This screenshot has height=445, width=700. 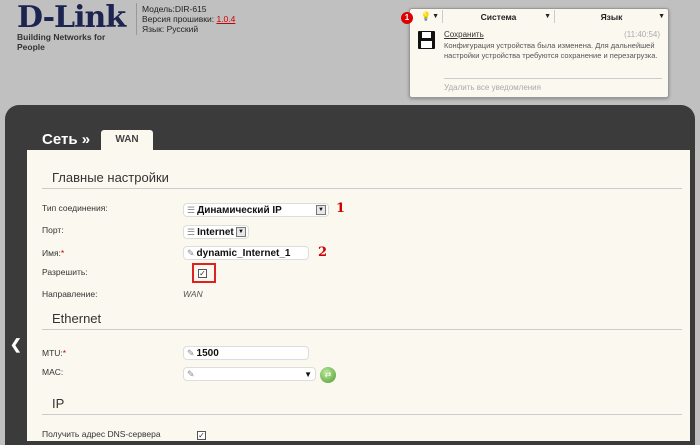 I want to click on mac-combobox: ✎ ▼, so click(x=249, y=374).